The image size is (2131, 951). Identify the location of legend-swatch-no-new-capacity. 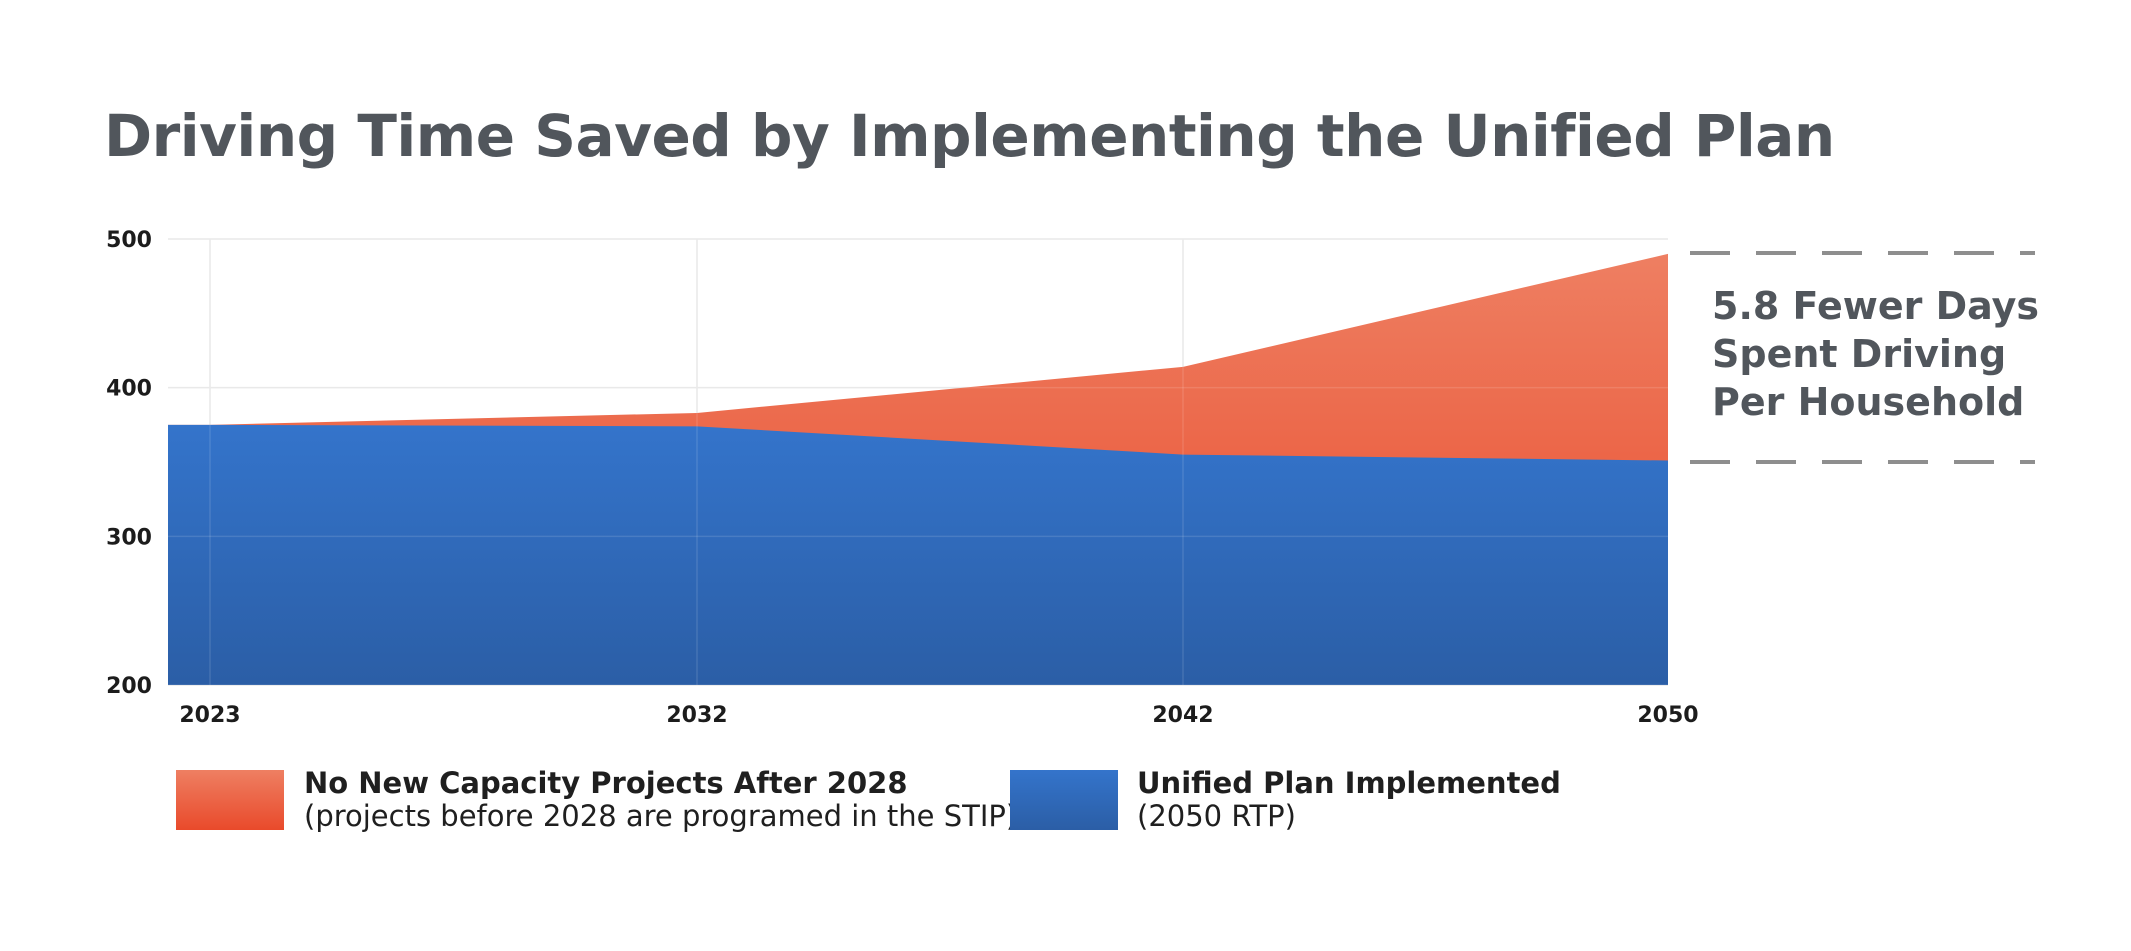
(230, 800).